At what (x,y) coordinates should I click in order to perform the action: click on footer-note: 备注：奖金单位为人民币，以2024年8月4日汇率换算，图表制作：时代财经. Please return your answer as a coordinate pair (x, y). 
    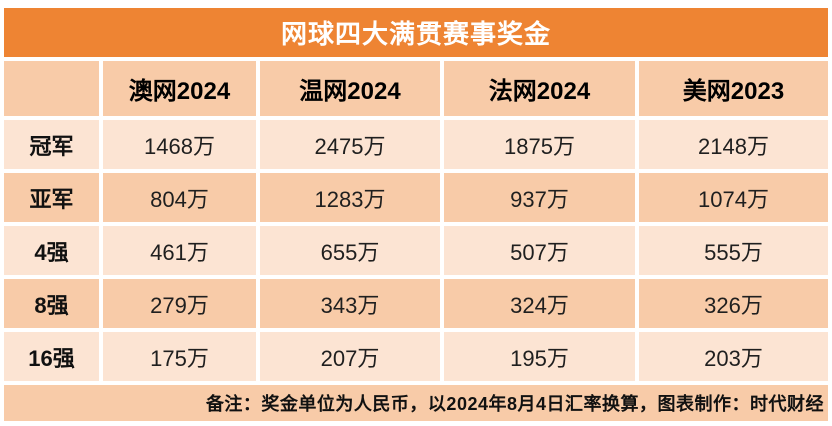
    Looking at the image, I should click on (514, 404).